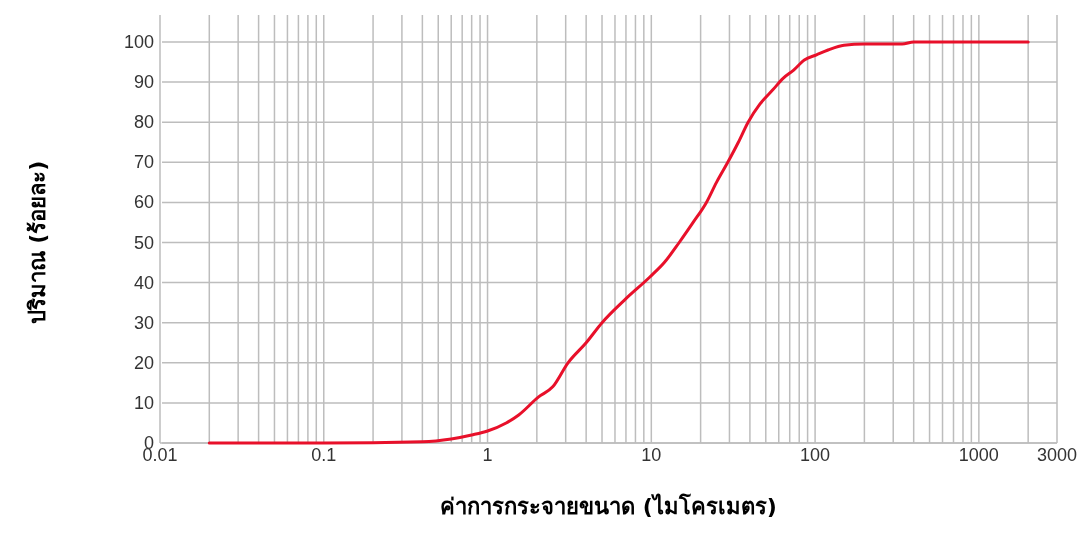 The width and height of the screenshot is (1087, 536). What do you see at coordinates (815, 455) in the screenshot?
I see `x-tick-label: 100` at bounding box center [815, 455].